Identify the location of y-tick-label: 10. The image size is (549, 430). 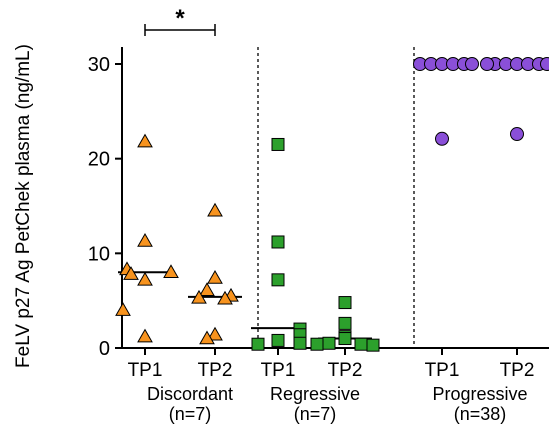
(99, 254).